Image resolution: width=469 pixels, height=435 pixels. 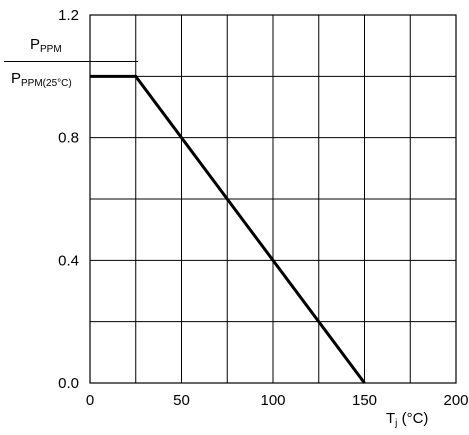 I want to click on x-axis-label: Tj (°C), so click(x=407, y=419).